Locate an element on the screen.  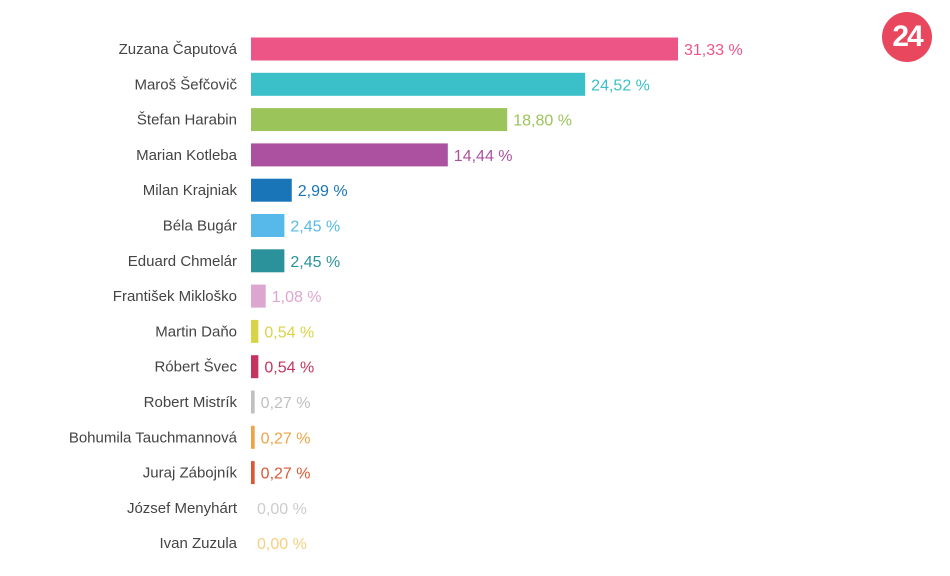
value-label: 18,80 % is located at coordinates (542, 121).